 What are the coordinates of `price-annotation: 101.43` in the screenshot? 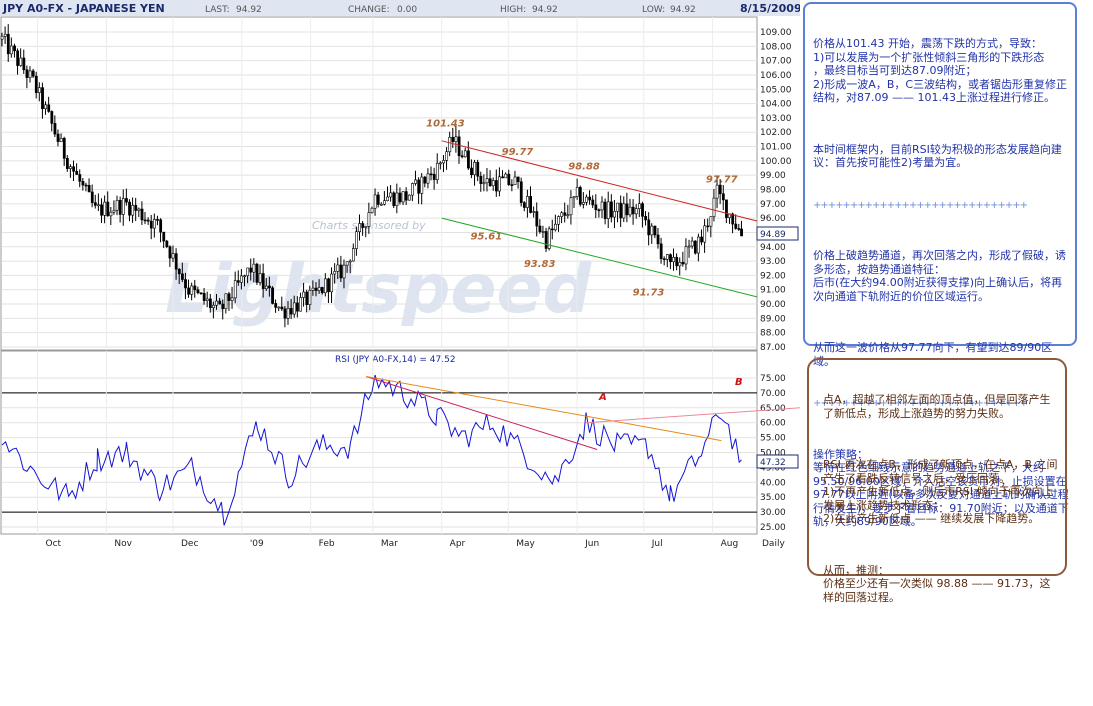 It's located at (445, 124).